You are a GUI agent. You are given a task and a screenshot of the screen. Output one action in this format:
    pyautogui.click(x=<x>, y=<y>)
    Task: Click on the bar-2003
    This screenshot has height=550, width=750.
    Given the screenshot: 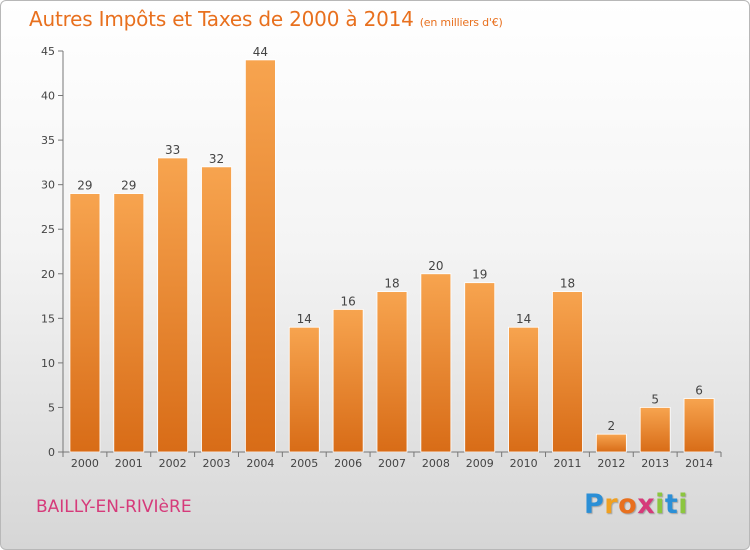 What is the action you would take?
    pyautogui.click(x=216, y=309)
    